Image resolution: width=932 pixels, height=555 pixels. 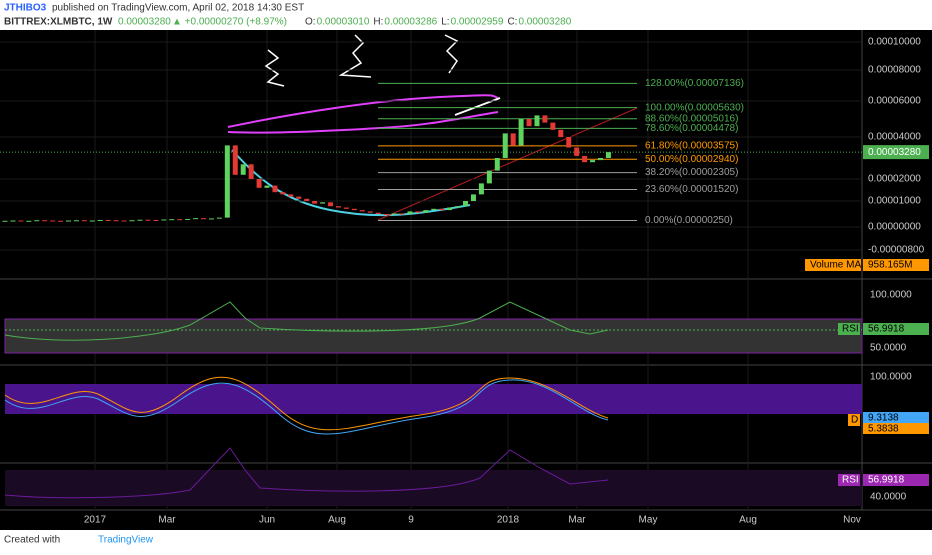 I want to click on rsi2-value-box, so click(x=896, y=480).